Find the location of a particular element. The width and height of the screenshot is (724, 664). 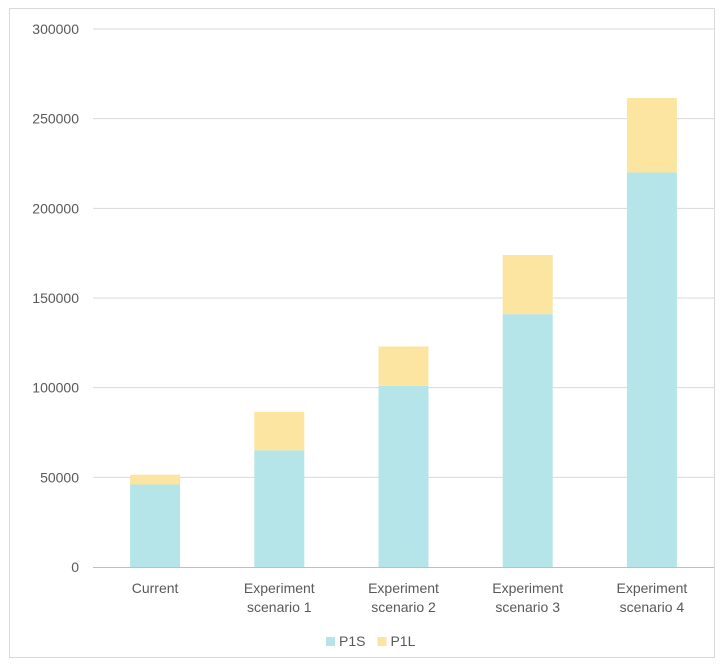

y-axis-tick-labels: 0 50000 100000 150000 200000 250000 300000 is located at coordinates (55, 298).